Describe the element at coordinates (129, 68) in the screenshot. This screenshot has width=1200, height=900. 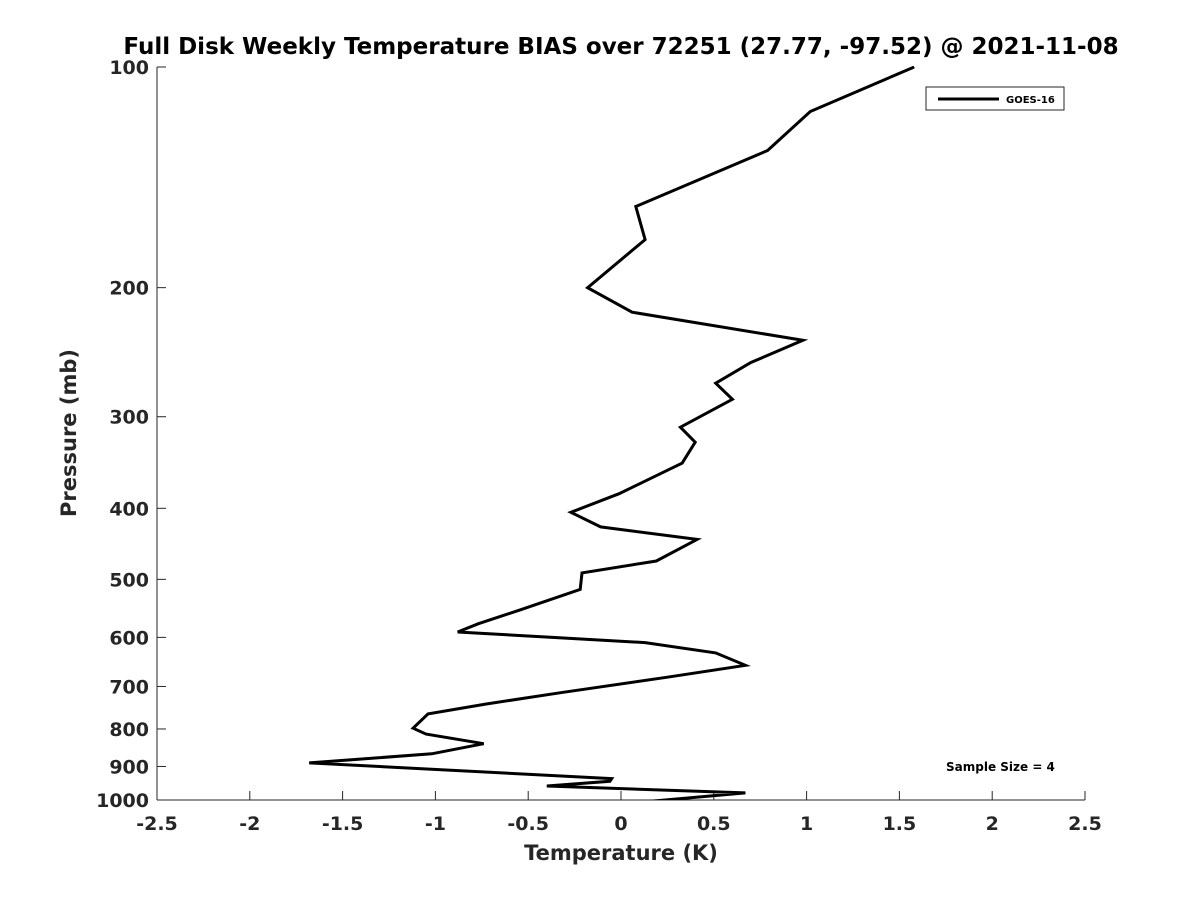
I see `y-tick-label: 100` at that location.